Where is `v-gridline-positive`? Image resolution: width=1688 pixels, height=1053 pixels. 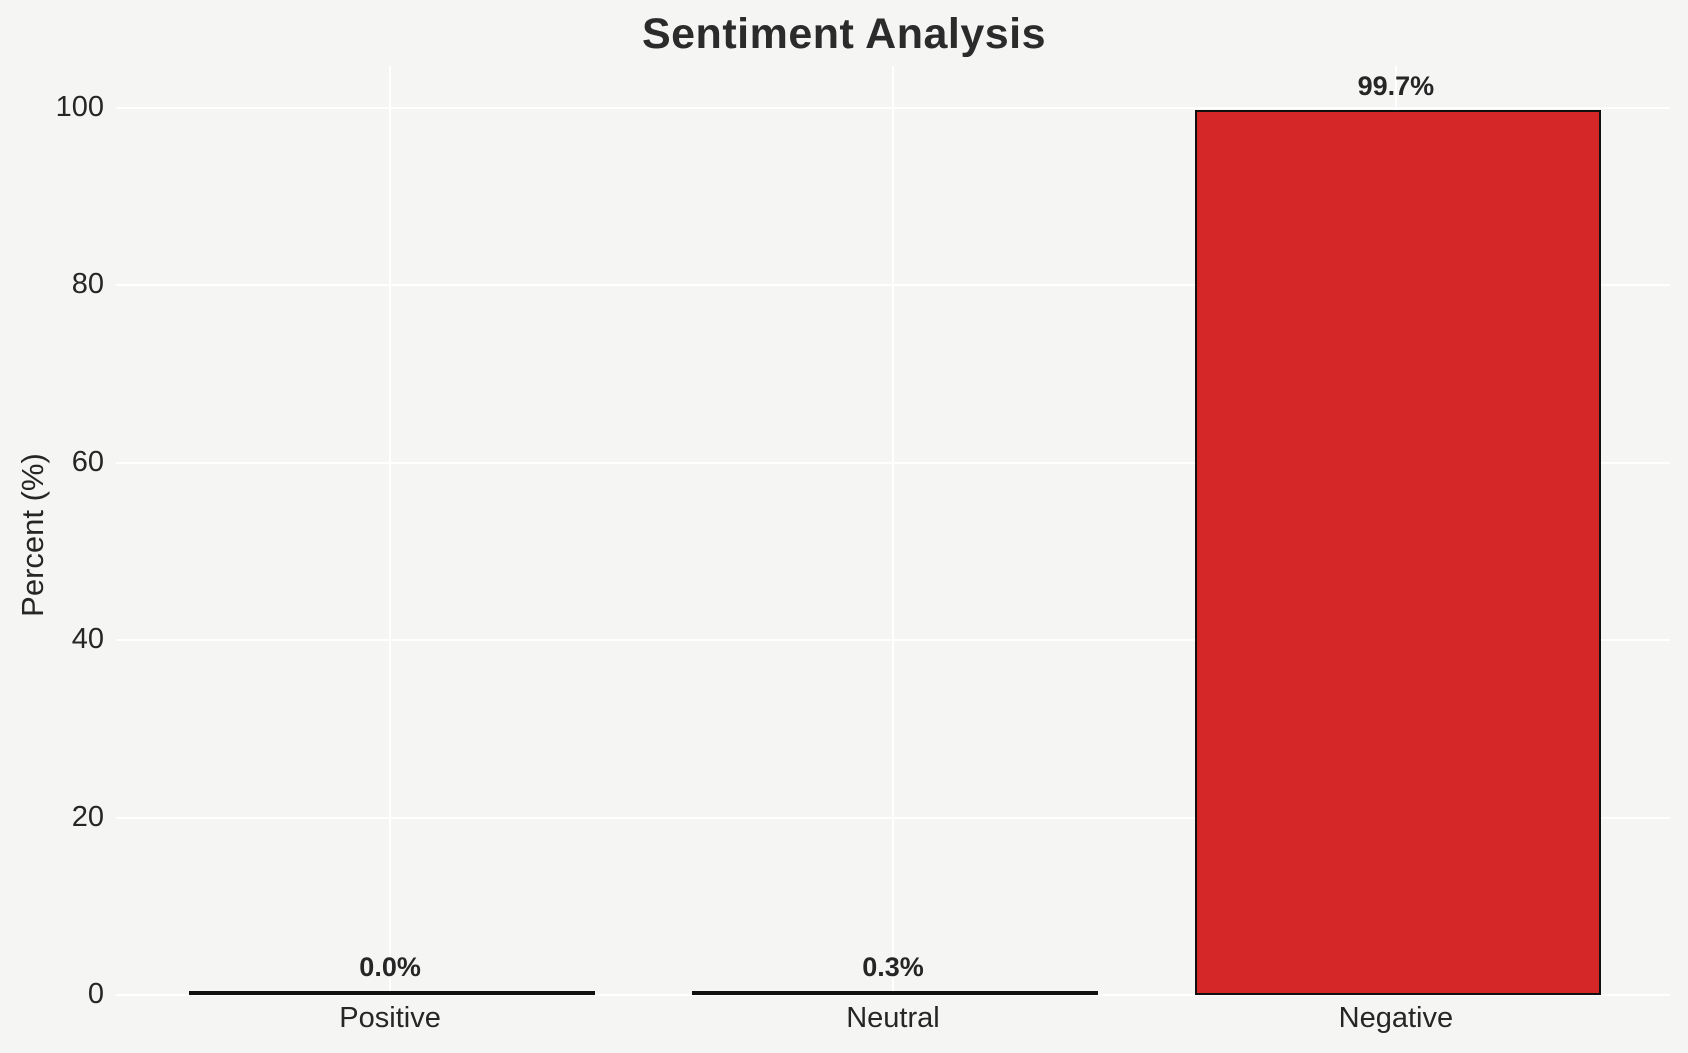
v-gridline-positive is located at coordinates (390, 530).